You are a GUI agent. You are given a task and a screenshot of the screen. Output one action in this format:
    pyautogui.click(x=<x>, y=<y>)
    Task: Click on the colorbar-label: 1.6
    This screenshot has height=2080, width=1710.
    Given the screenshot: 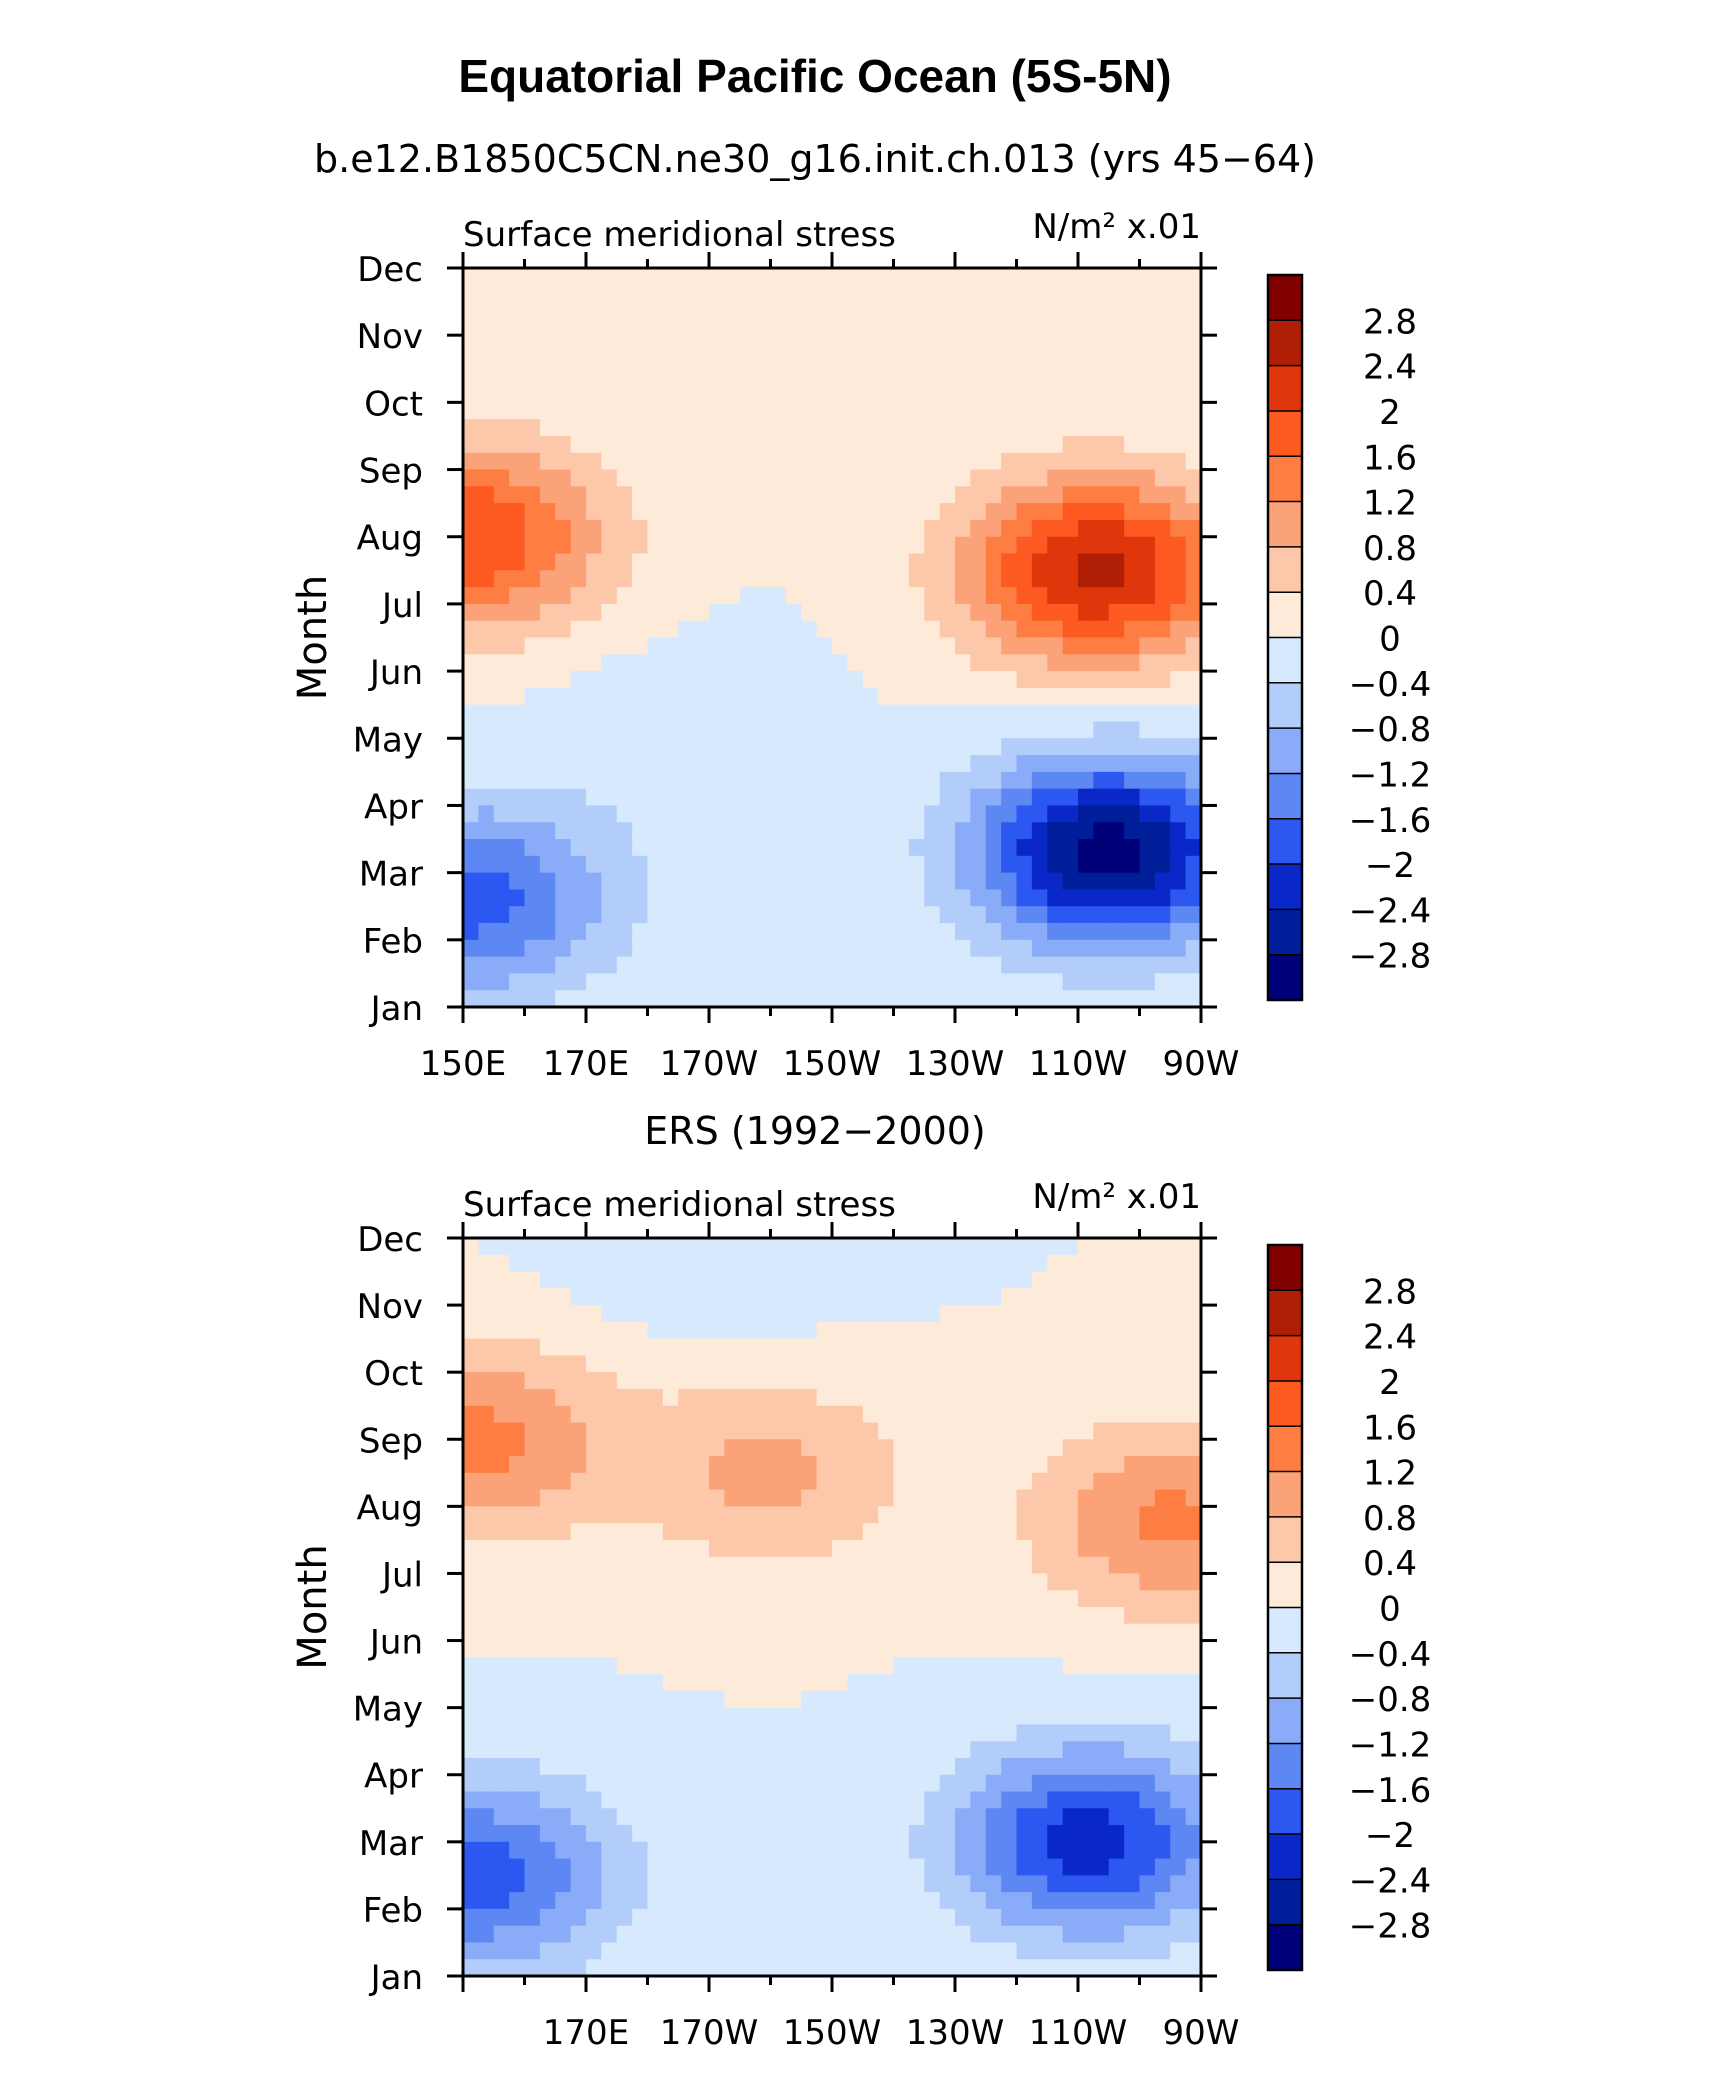 What is the action you would take?
    pyautogui.click(x=1390, y=458)
    